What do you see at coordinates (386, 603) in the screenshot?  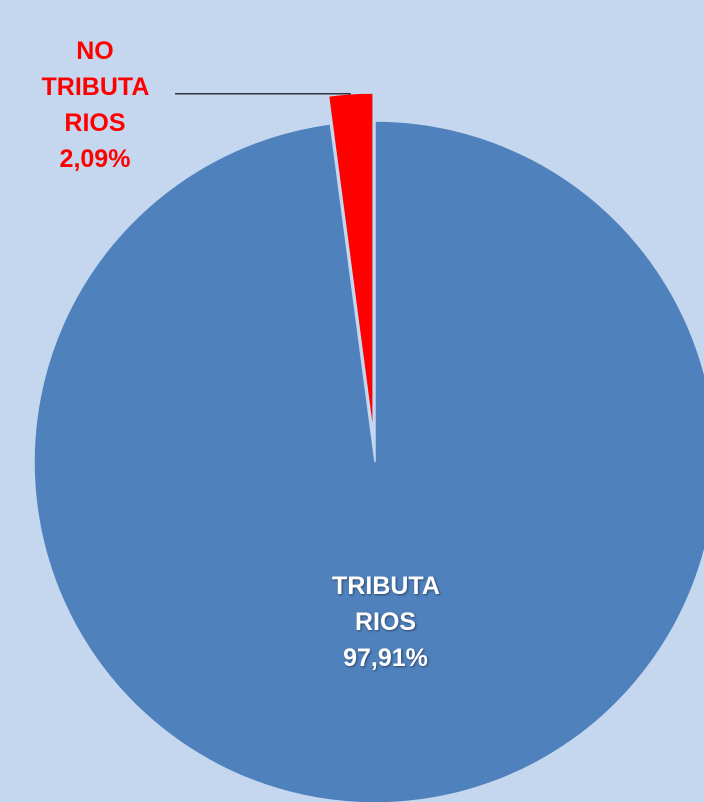 I see `category-label: TRIBUTA RIOS` at bounding box center [386, 603].